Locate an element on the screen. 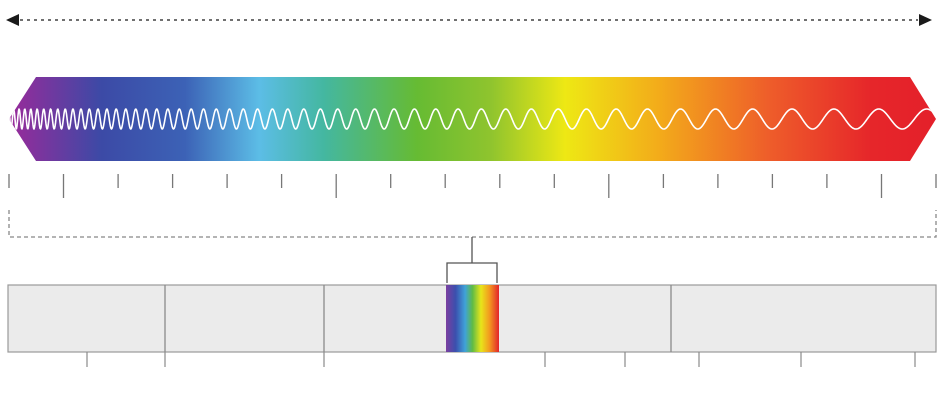  zoom-connector is located at coordinates (472, 260).